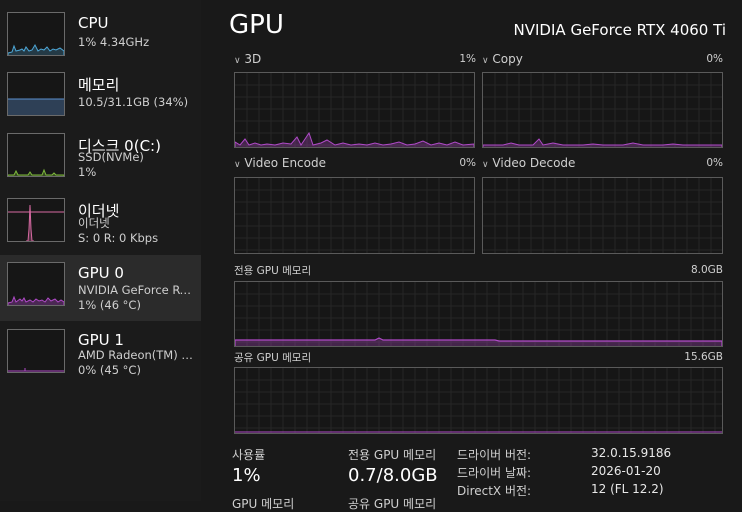  Describe the element at coordinates (36, 94) in the screenshot. I see `memory-graph-icon` at that location.